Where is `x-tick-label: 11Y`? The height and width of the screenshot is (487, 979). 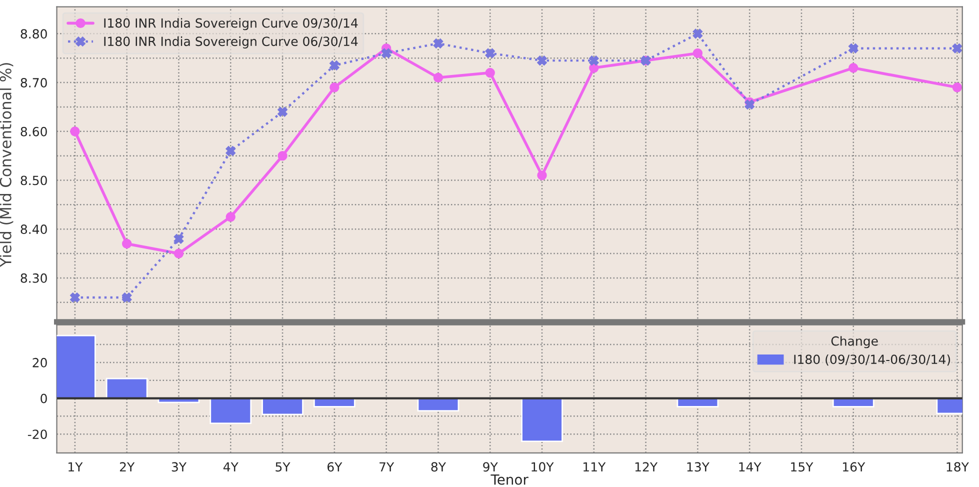 x-tick-label: 11Y is located at coordinates (595, 467).